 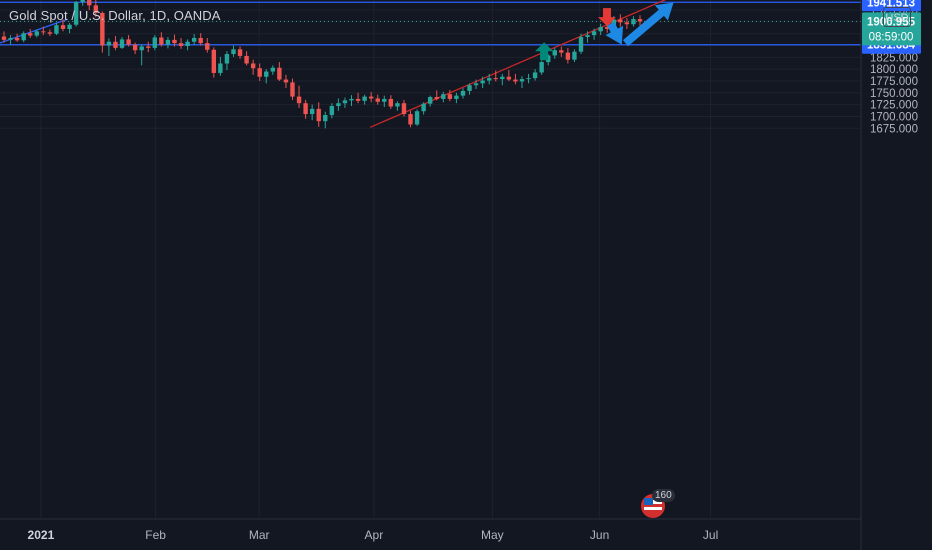 What do you see at coordinates (891, 6) in the screenshot?
I see `level-price-tag` at bounding box center [891, 6].